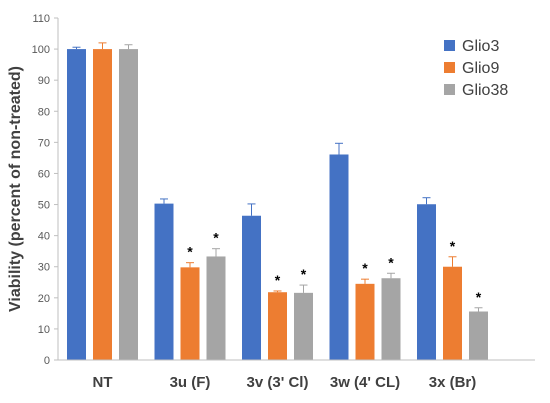 The height and width of the screenshot is (403, 550). I want to click on x-axis-labels: NT 3u (F) 3v (3' Cl) 3w (4' CL) 3x (Br), so click(285, 382).